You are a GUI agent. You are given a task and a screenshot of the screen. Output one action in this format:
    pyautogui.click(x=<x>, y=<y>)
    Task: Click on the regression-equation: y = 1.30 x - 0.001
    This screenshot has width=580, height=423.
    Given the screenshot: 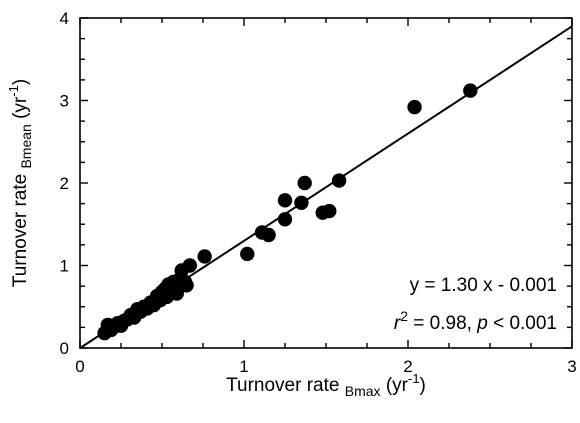 What is the action you would take?
    pyautogui.click(x=483, y=285)
    